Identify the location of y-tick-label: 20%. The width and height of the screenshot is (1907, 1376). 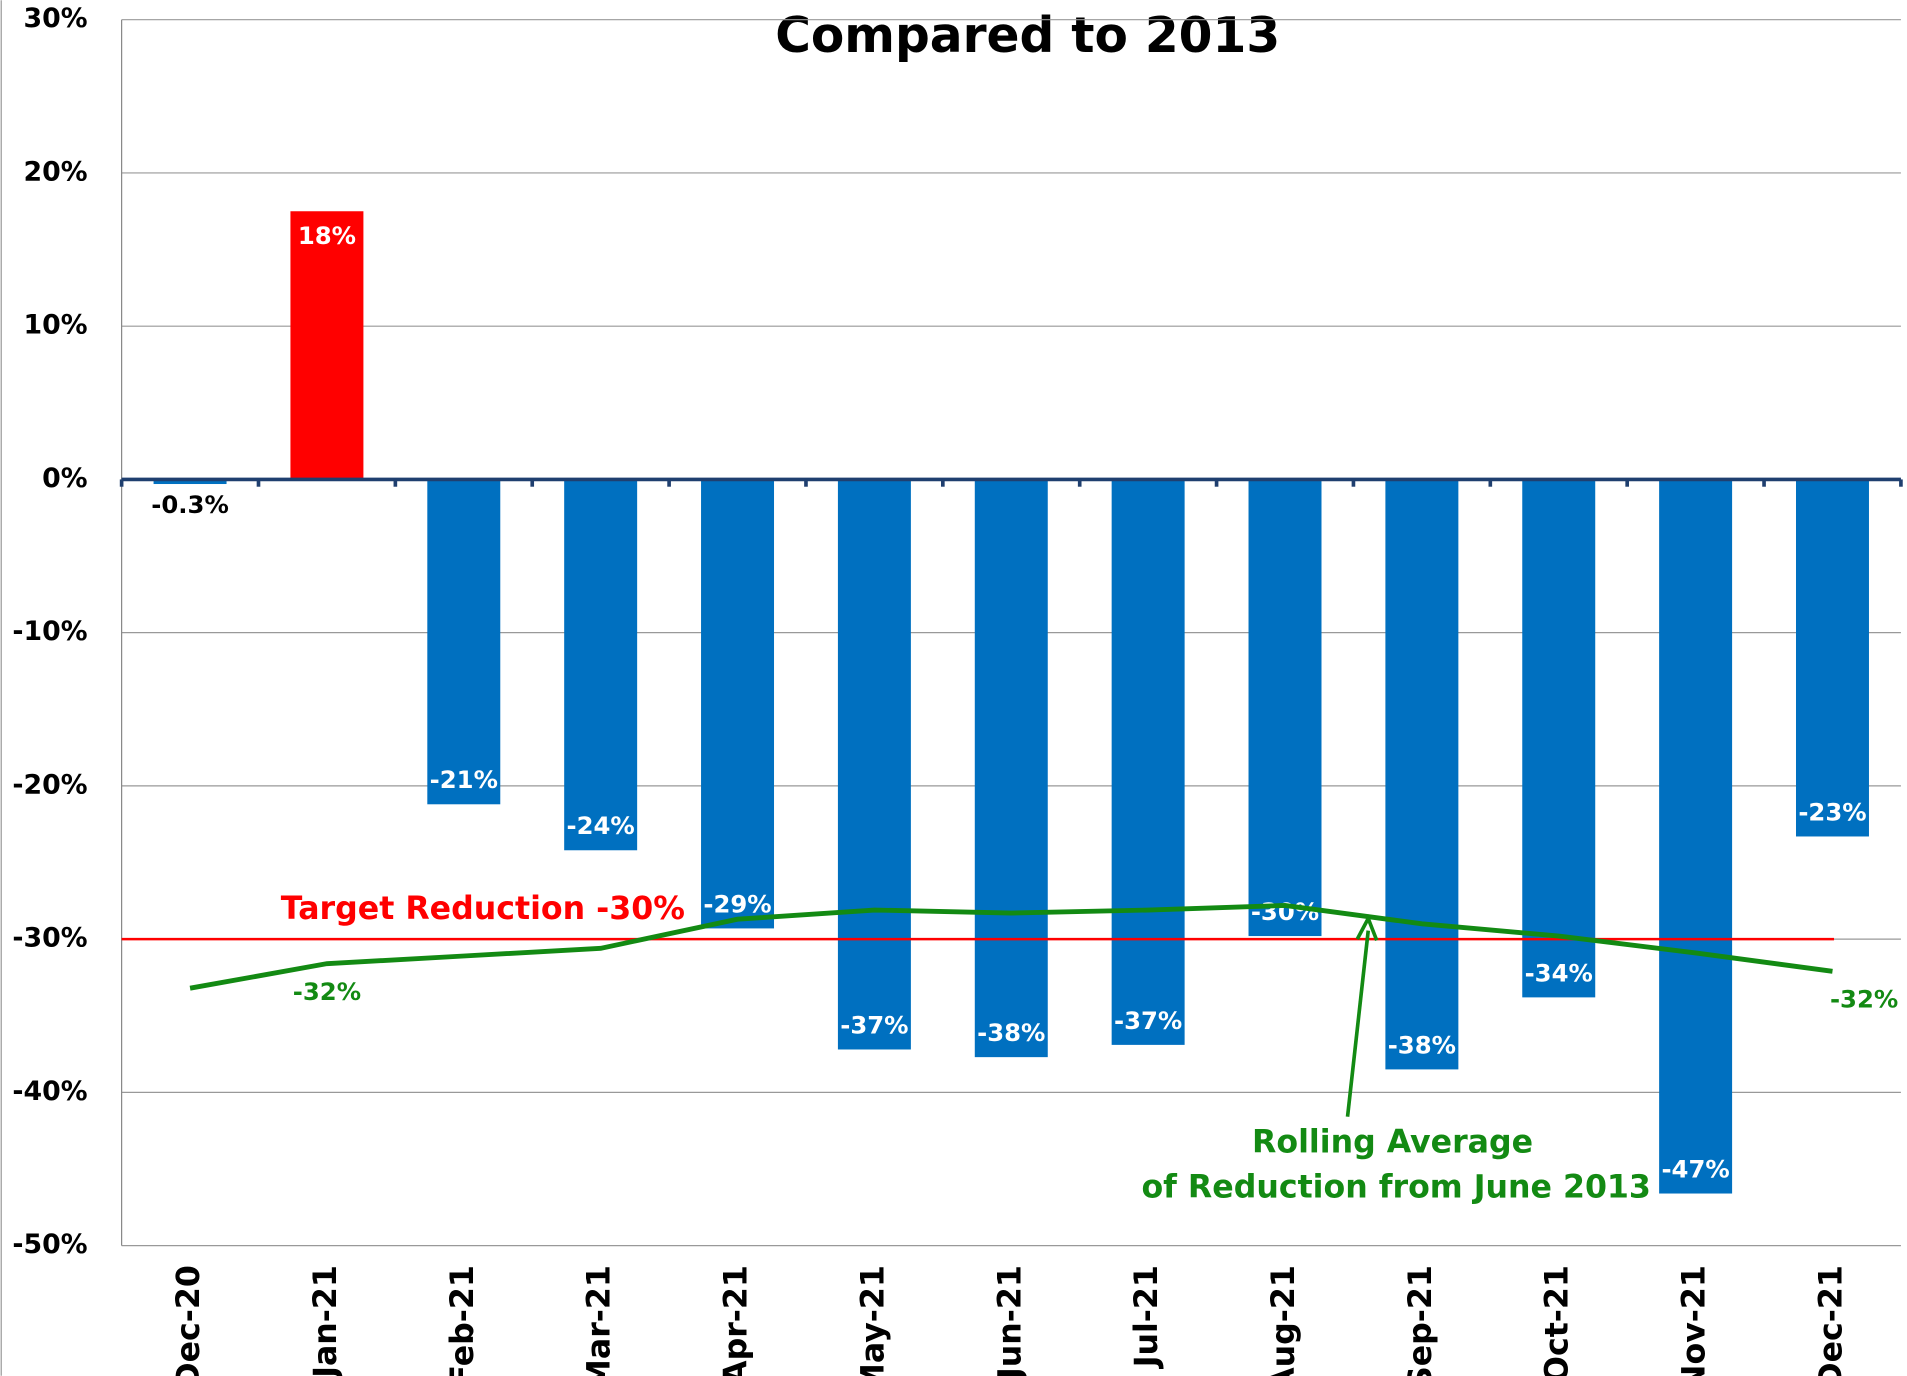
(56, 171).